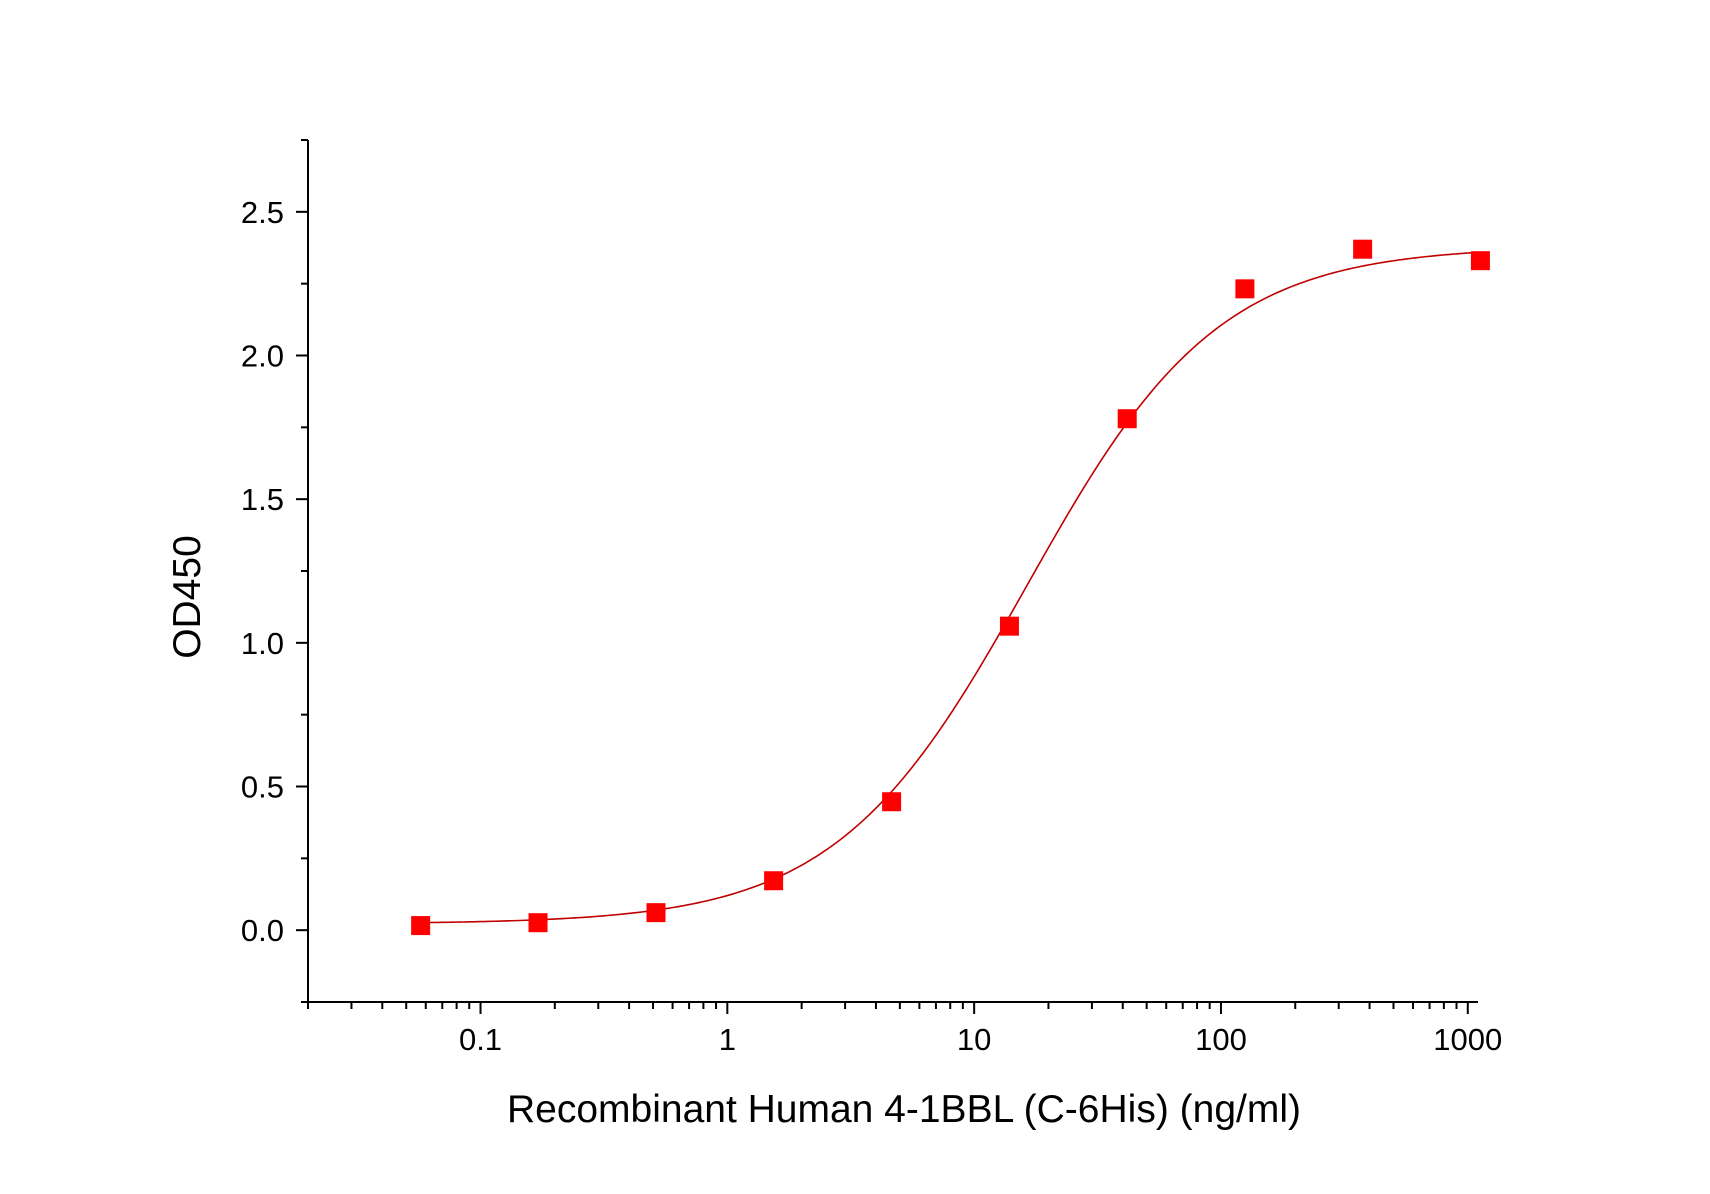  Describe the element at coordinates (480, 1039) in the screenshot. I see `x-tick-label: 0.1` at that location.